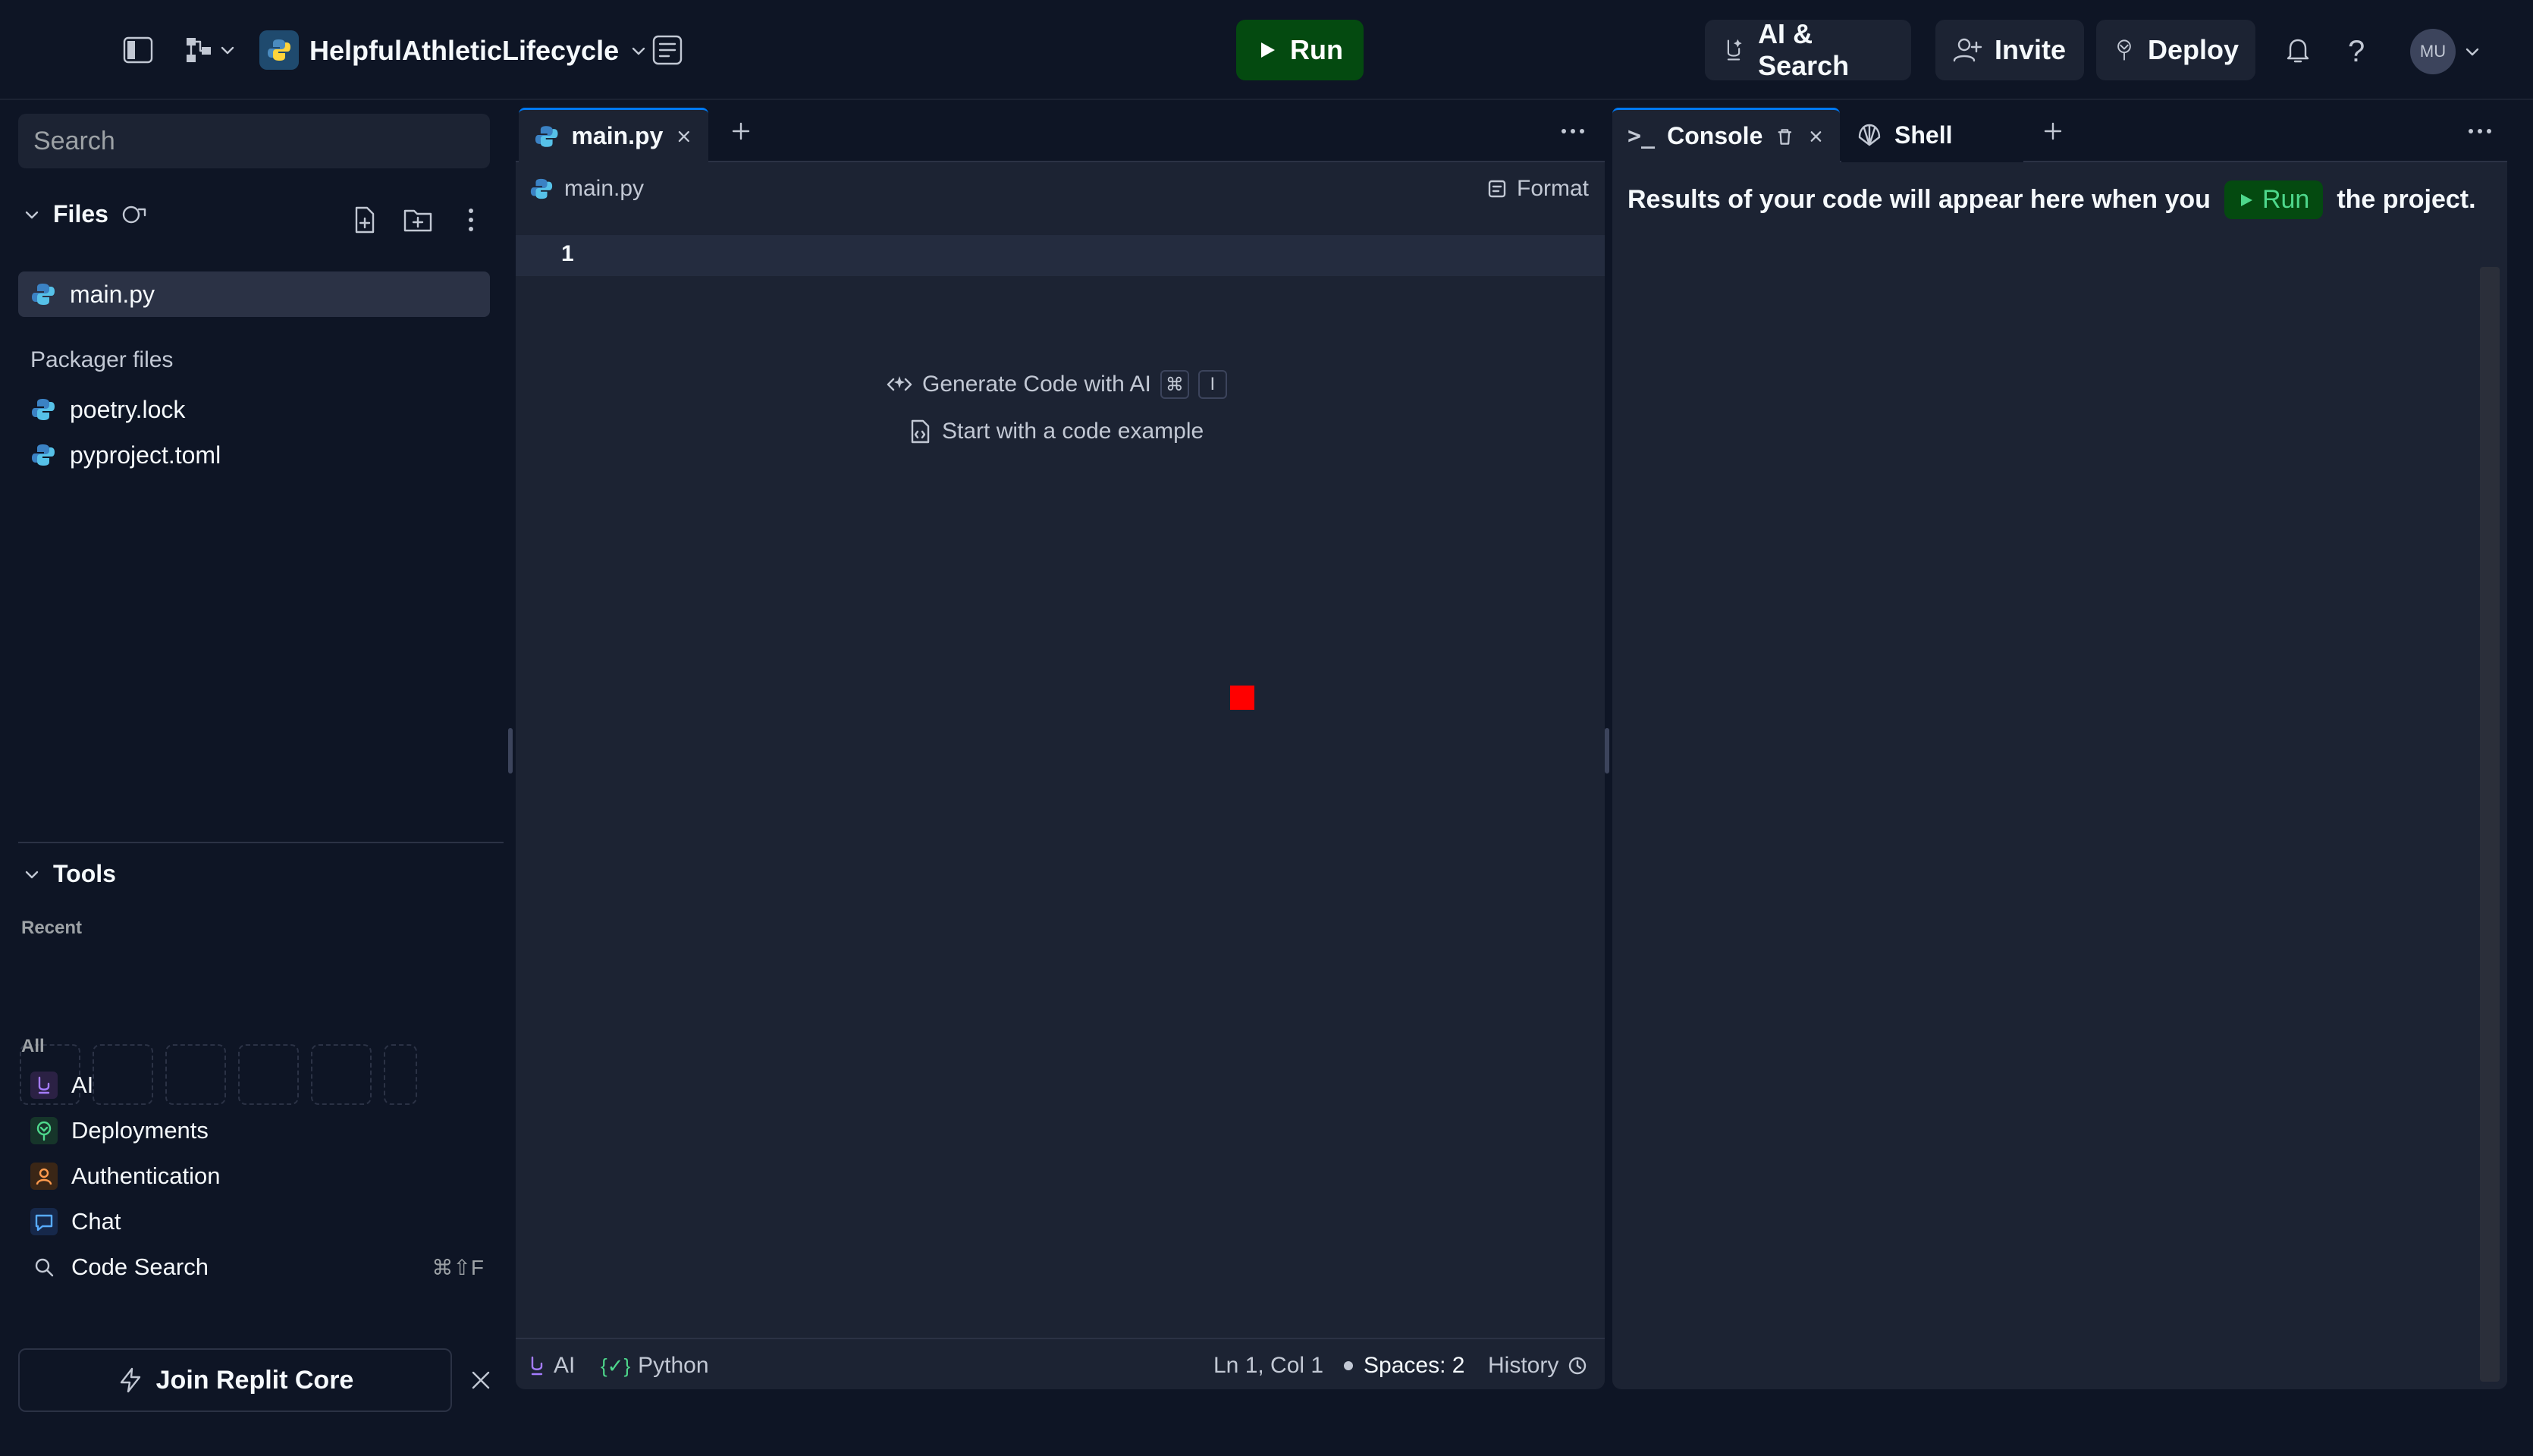 This screenshot has height=1456, width=2533. I want to click on file-code-icon, so click(920, 431).